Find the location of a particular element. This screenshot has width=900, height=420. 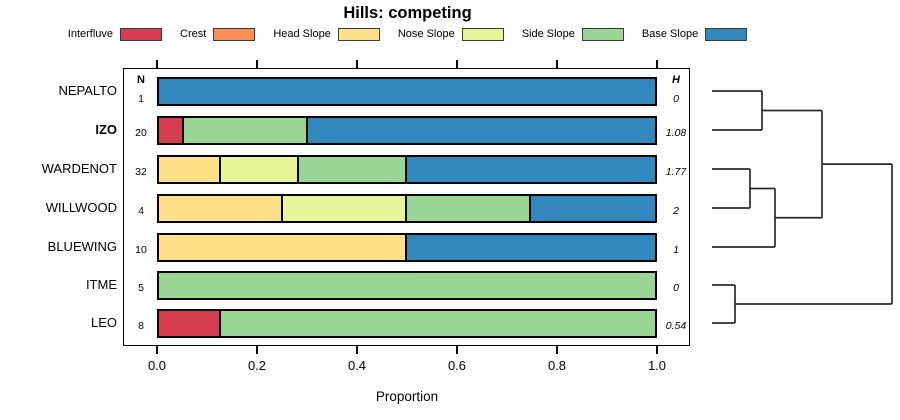

y-axis-label-izo: IZO is located at coordinates (106, 129).